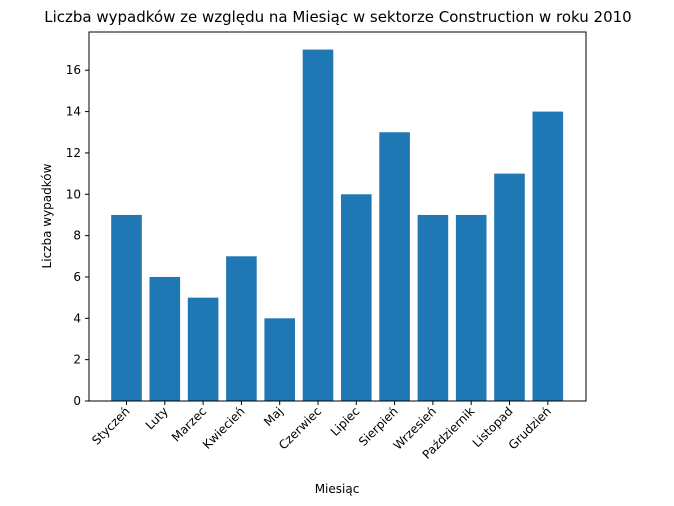  What do you see at coordinates (337, 489) in the screenshot?
I see `x-axis-label: Miesiąc` at bounding box center [337, 489].